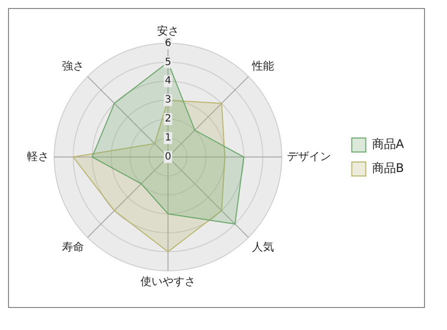  Describe the element at coordinates (168, 100) in the screenshot. I see `y-tick-label: 3` at that location.